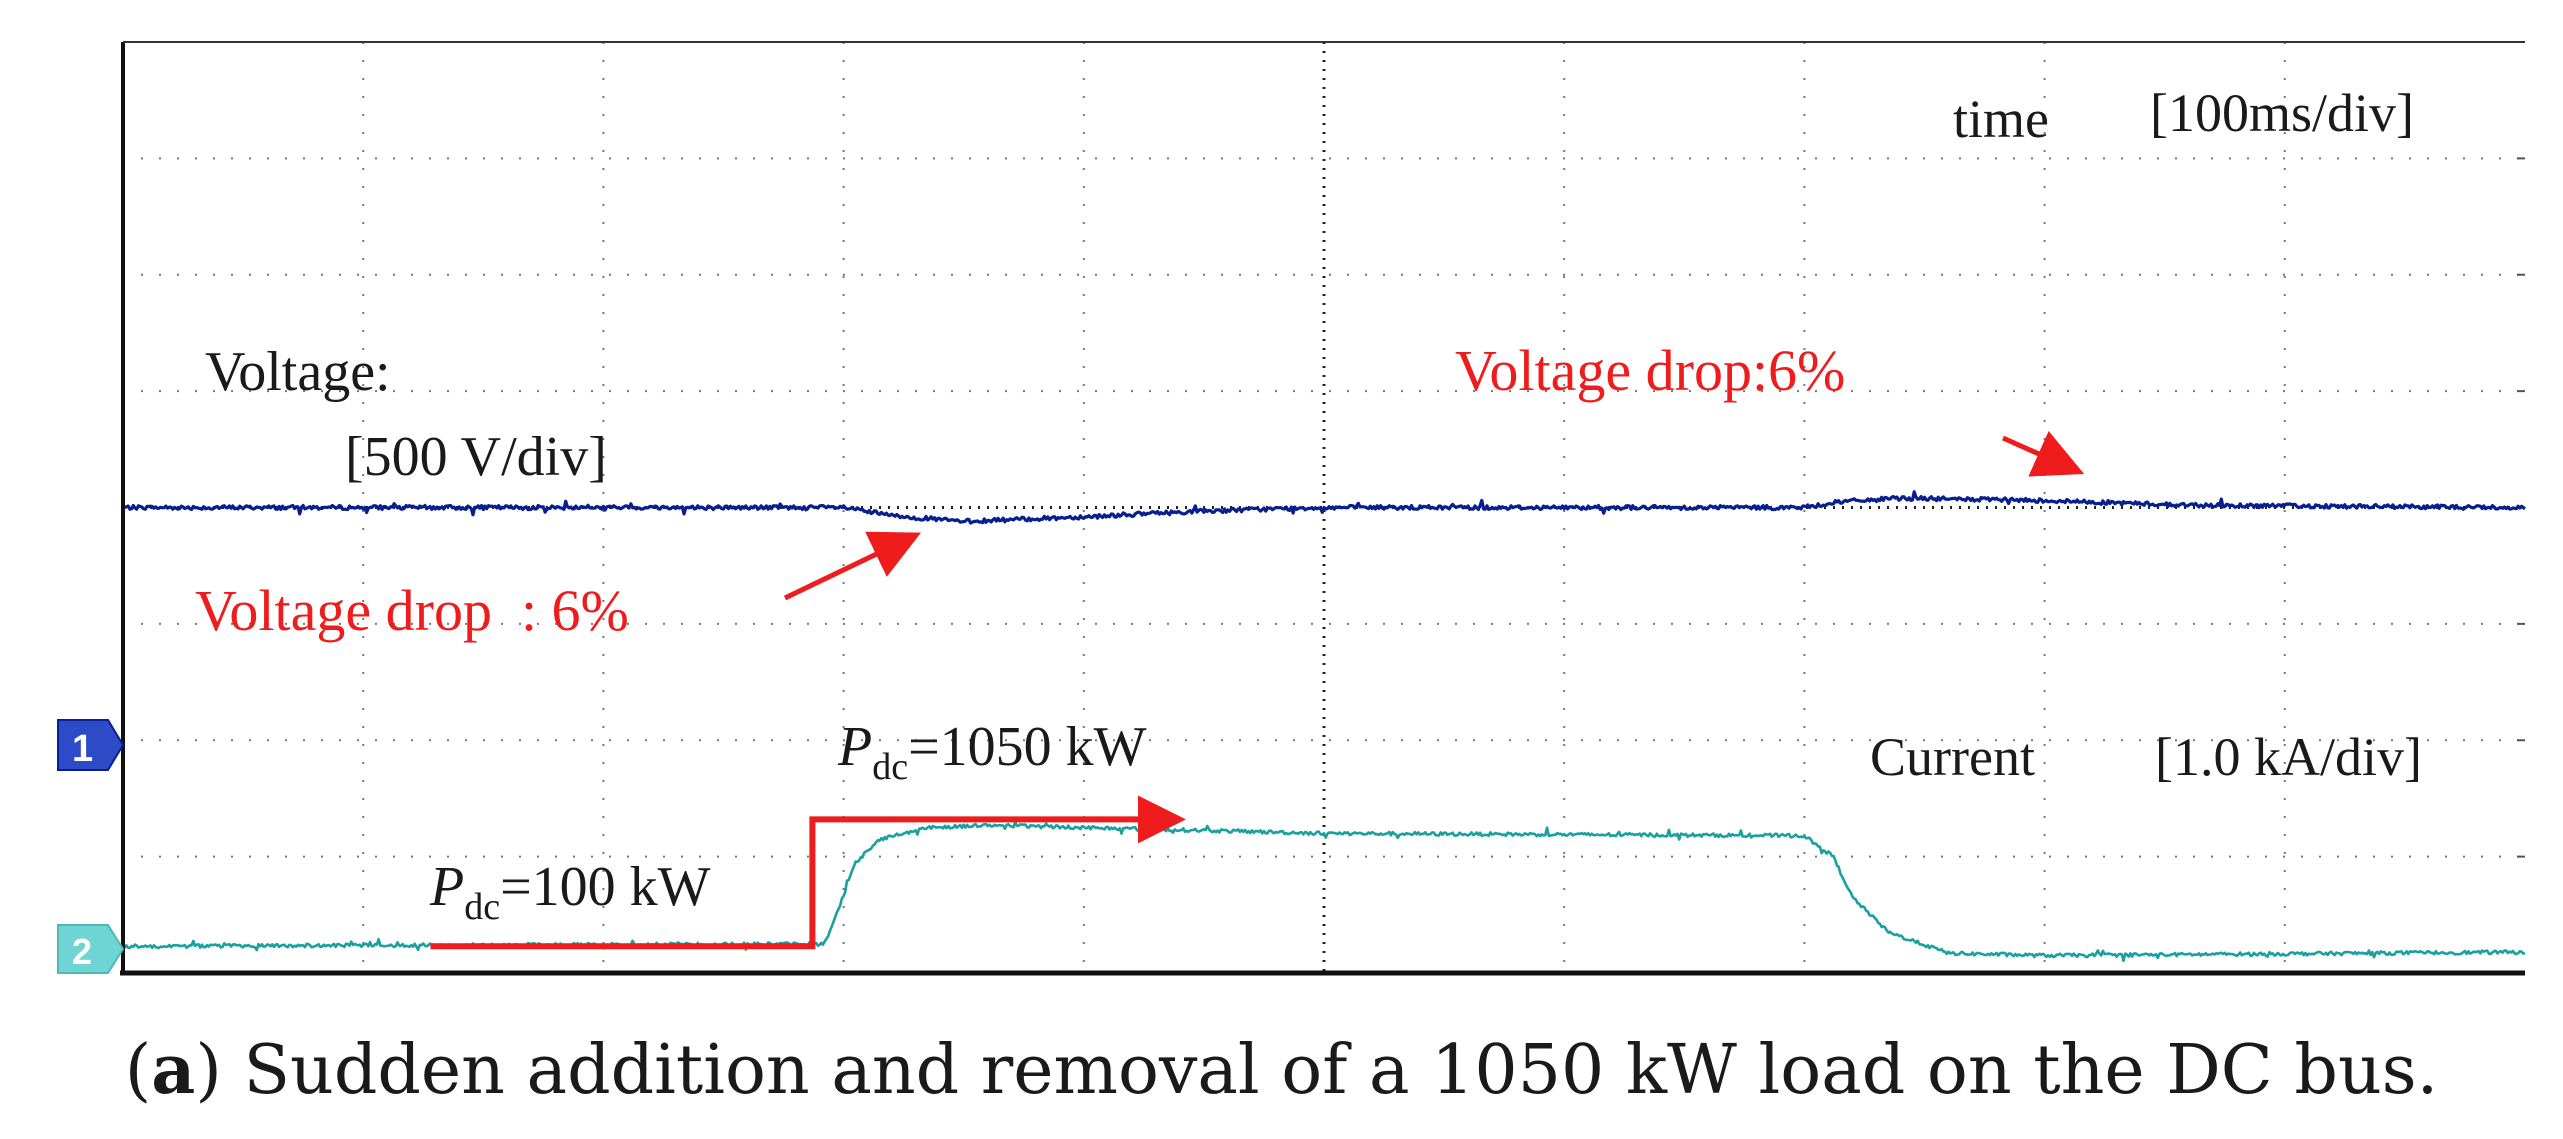 The height and width of the screenshot is (1139, 2563). I want to click on time-label: time, so click(2001, 119).